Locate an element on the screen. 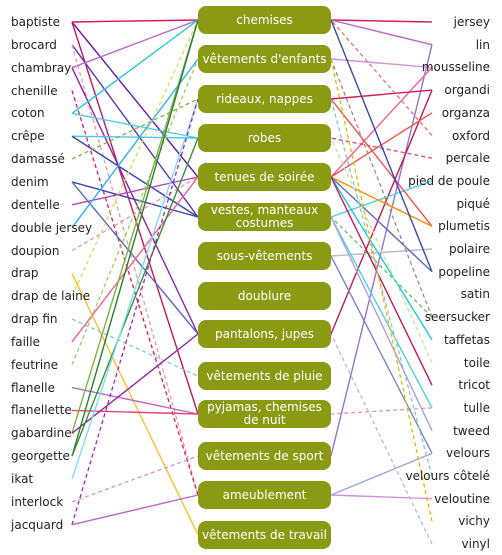  fabric-label-interlock: interlock is located at coordinates (37, 501).